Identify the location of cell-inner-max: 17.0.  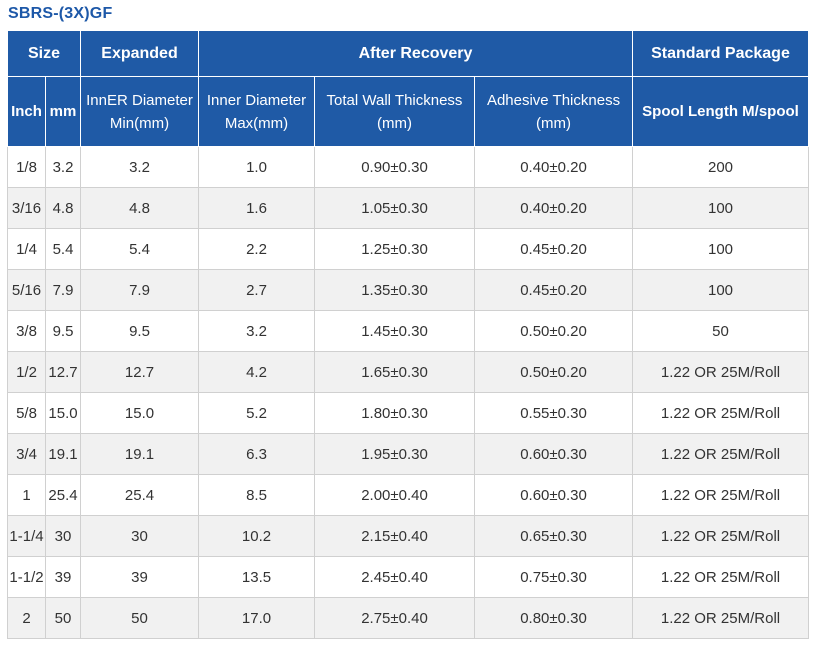
(256, 618).